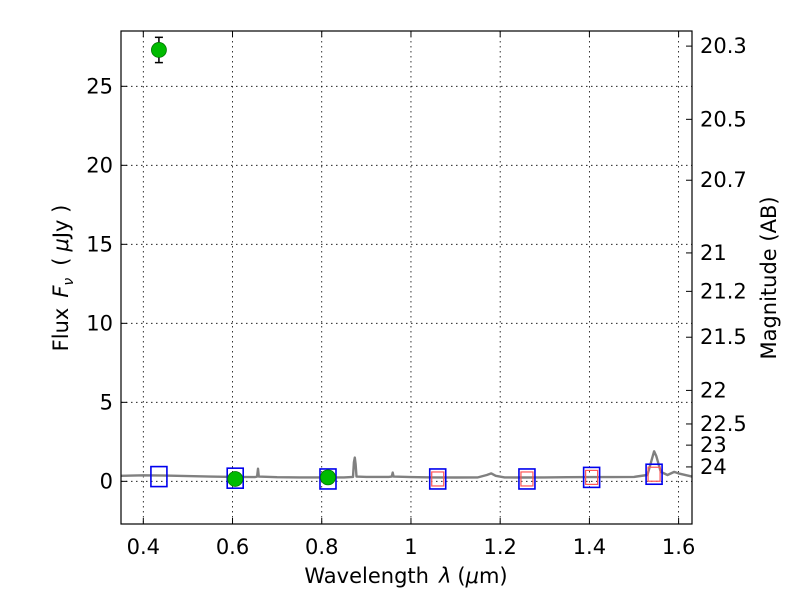 The height and width of the screenshot is (600, 800). I want to click on spectrum-layer, so click(406, 464).